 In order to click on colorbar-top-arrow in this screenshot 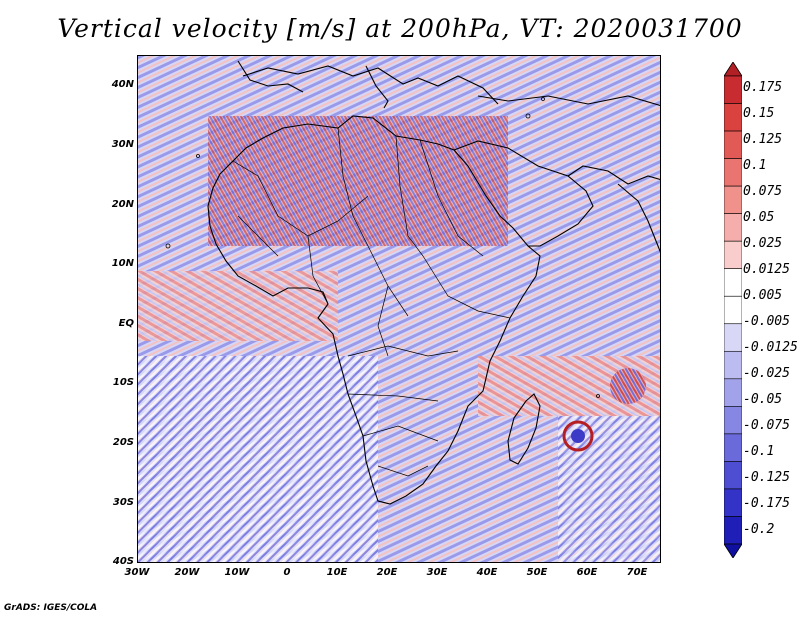, I will do `click(733, 69)`.